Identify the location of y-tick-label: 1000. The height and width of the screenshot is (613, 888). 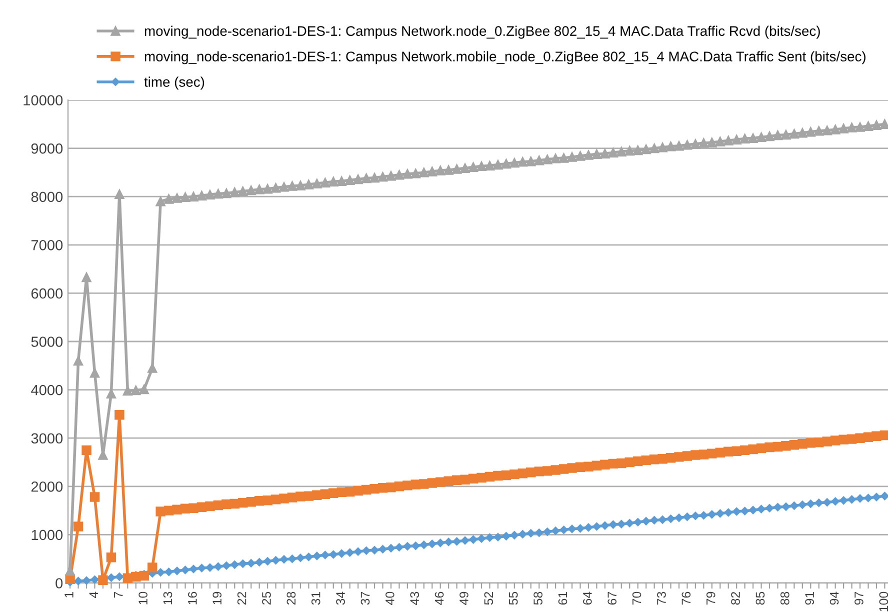
(47, 535).